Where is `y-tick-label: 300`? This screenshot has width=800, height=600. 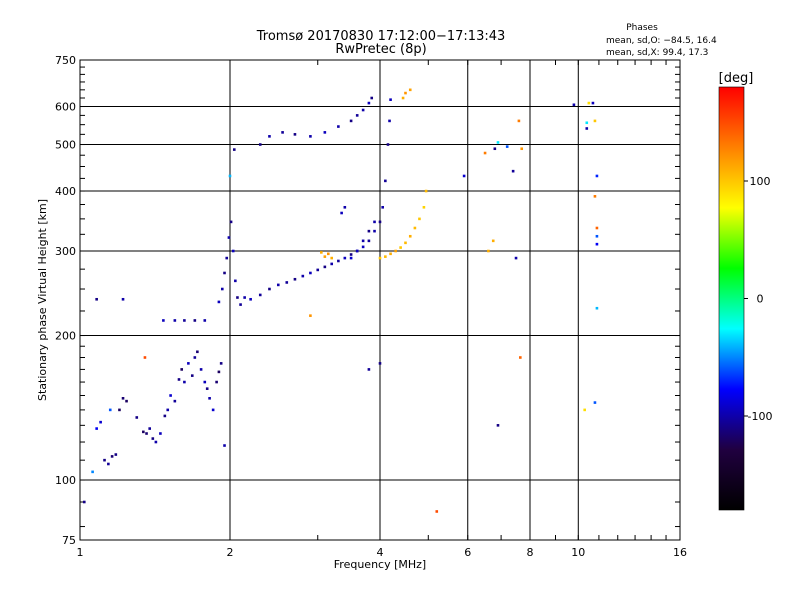
y-tick-label: 300 is located at coordinates (65, 251).